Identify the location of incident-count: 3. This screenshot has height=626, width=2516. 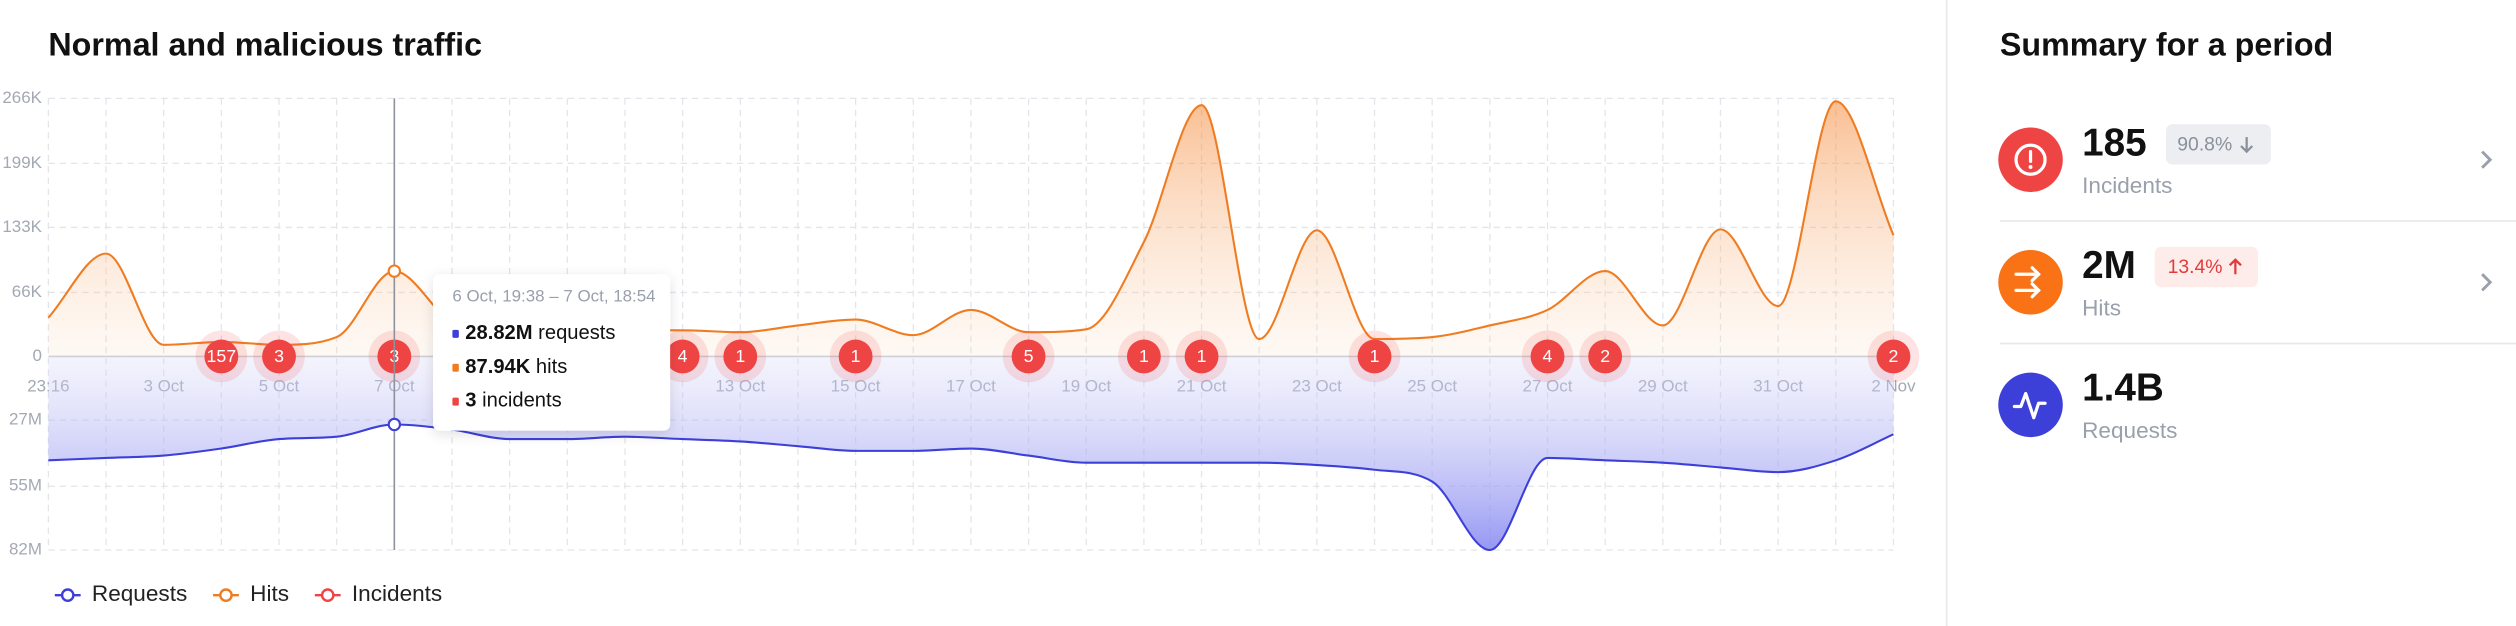
(279, 356).